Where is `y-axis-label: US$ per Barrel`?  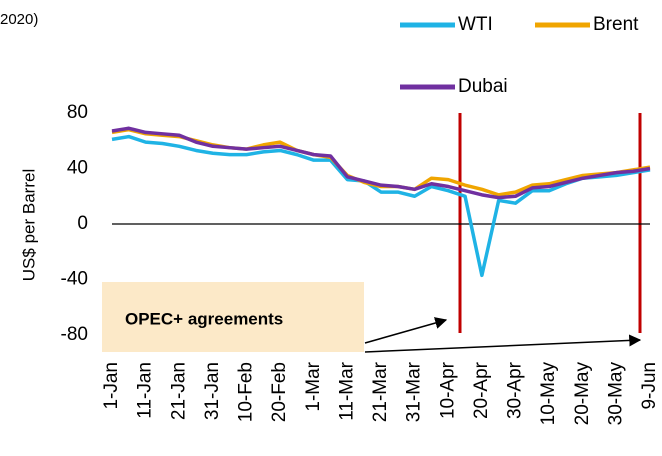
y-axis-label: US$ per Barrel is located at coordinates (28, 225).